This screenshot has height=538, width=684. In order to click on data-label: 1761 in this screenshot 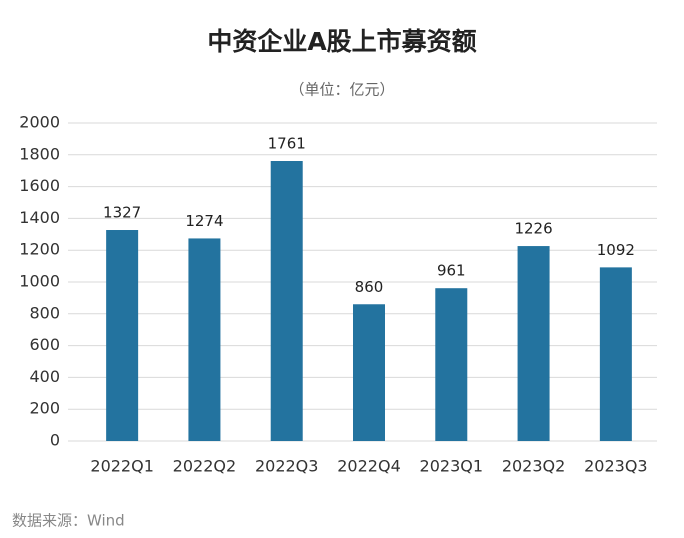, I will do `click(287, 144)`.